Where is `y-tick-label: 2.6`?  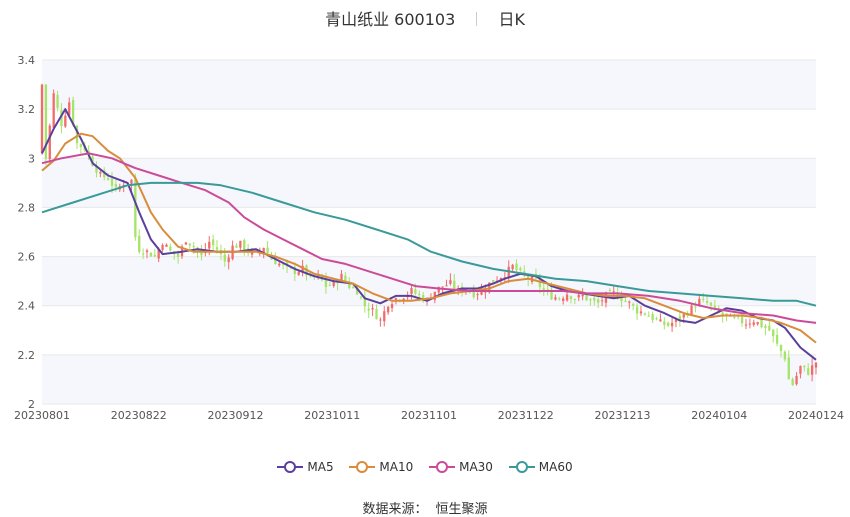 y-tick-label: 2.6 is located at coordinates (27, 257).